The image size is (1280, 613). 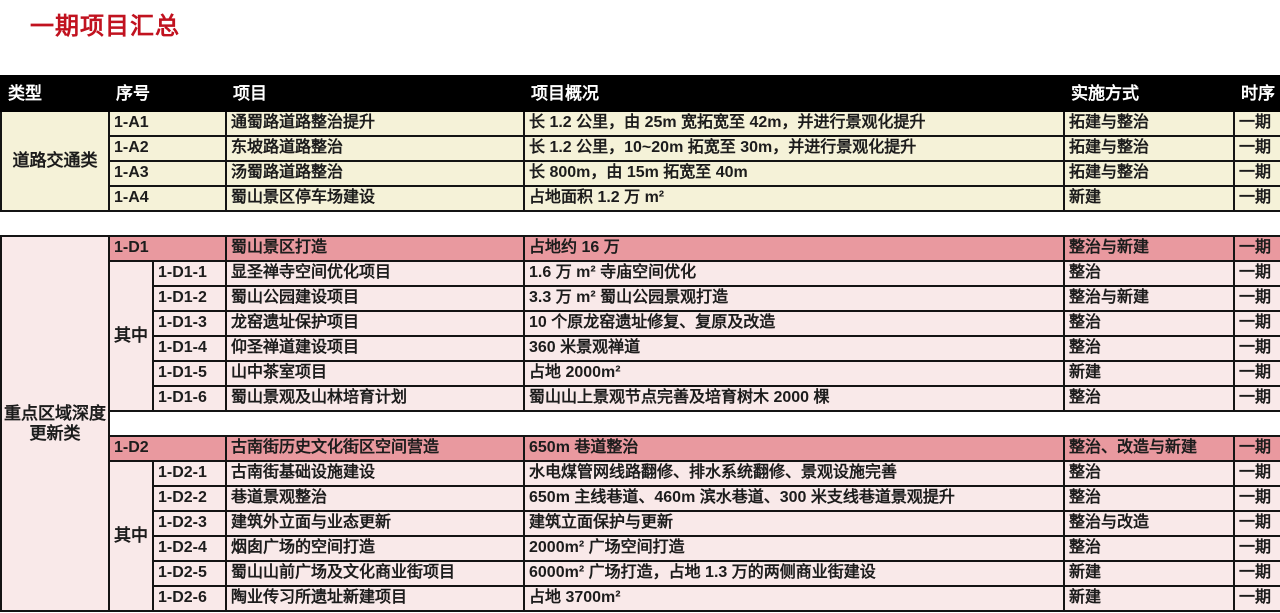 What do you see at coordinates (375, 598) in the screenshot?
I see `project-cell: 陶业传习所遗址新建项目` at bounding box center [375, 598].